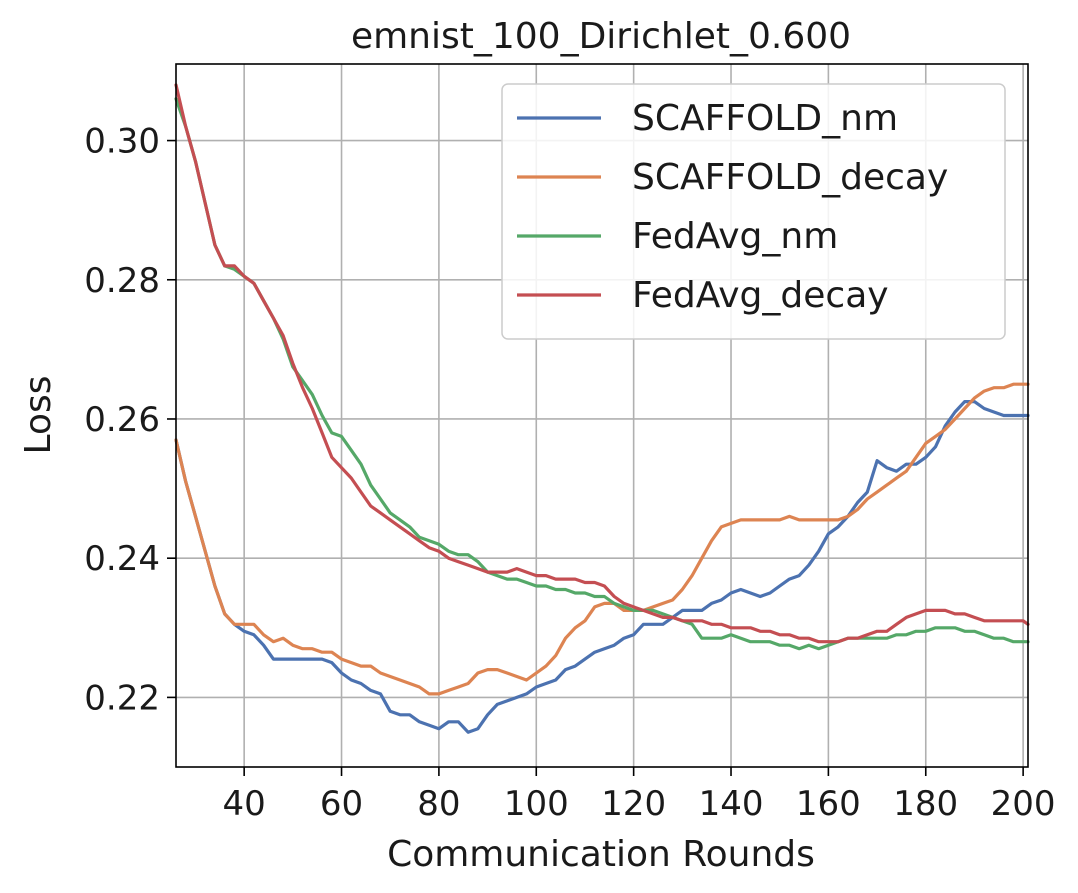  What do you see at coordinates (536, 804) in the screenshot?
I see `x-tick-label: 100` at bounding box center [536, 804].